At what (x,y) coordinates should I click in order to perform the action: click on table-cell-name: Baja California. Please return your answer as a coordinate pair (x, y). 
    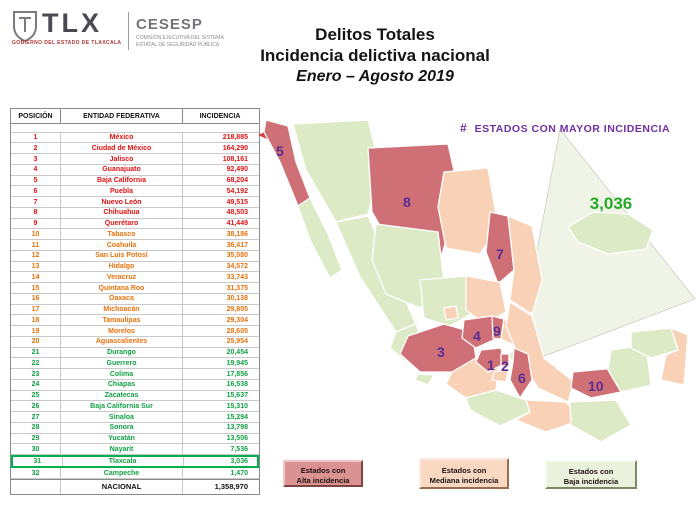
    Looking at the image, I should click on (122, 180).